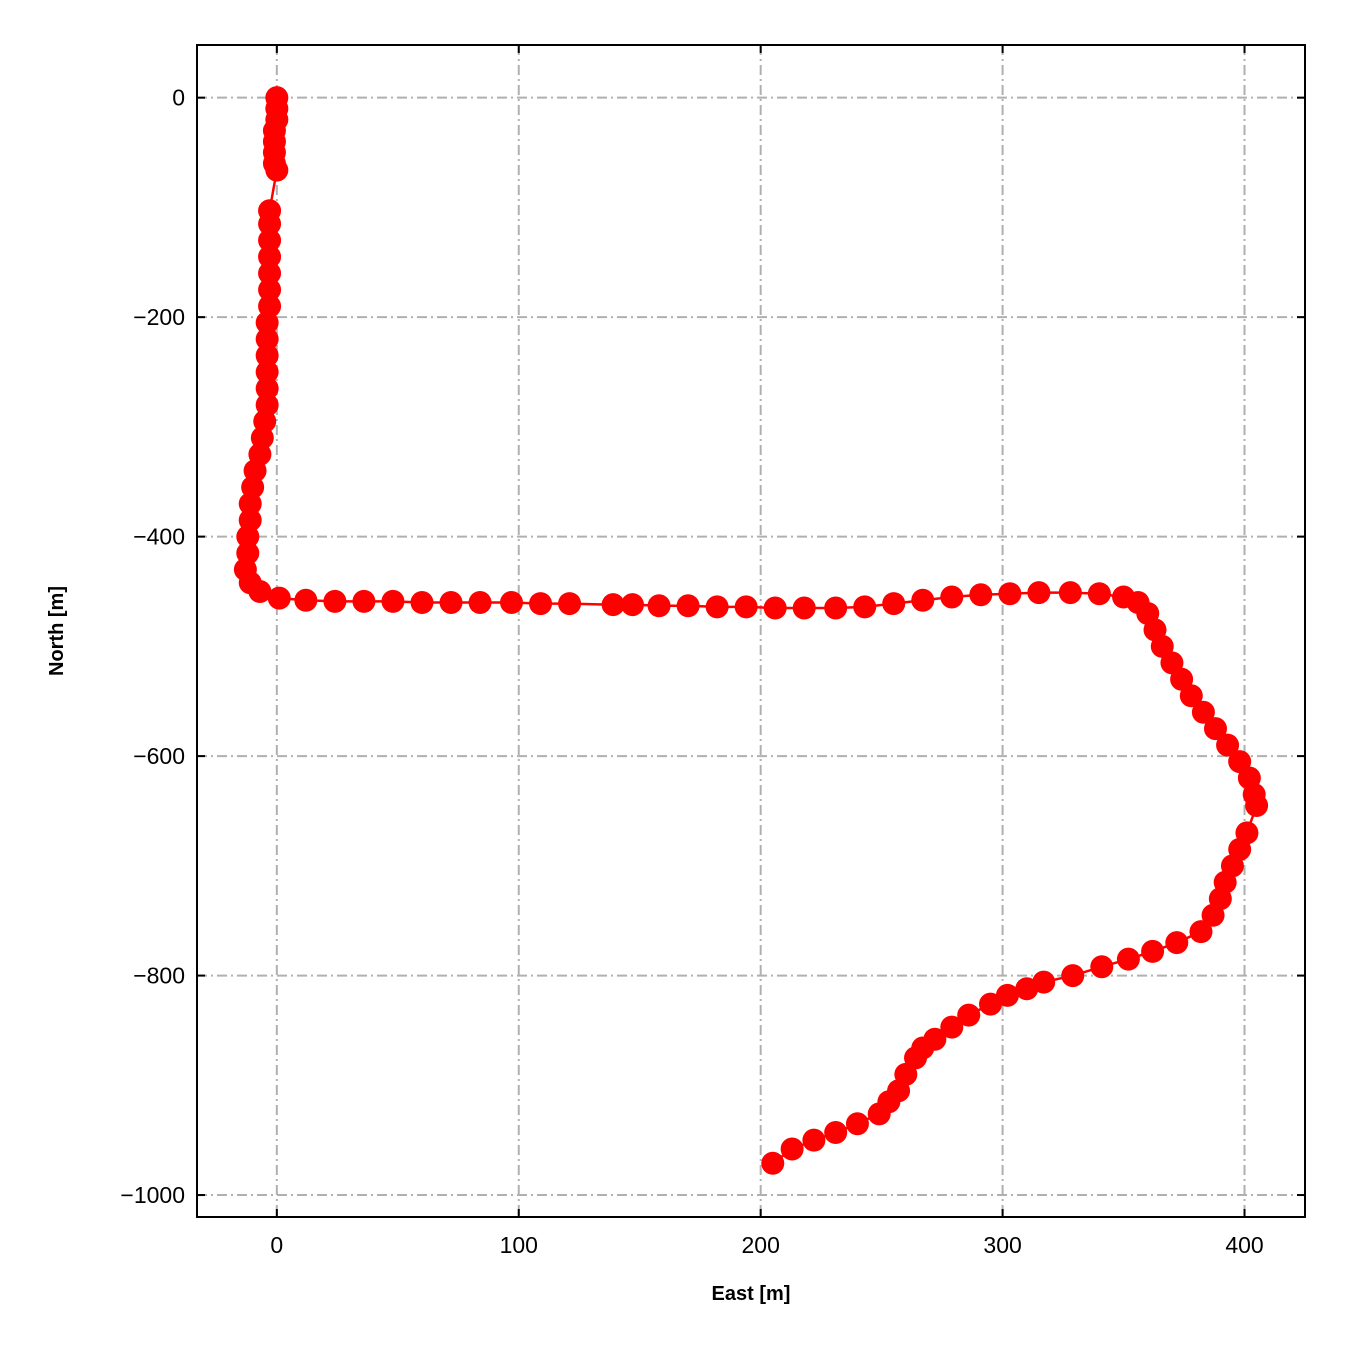  Describe the element at coordinates (519, 1245) in the screenshot. I see `x-tick-label: 100` at that location.